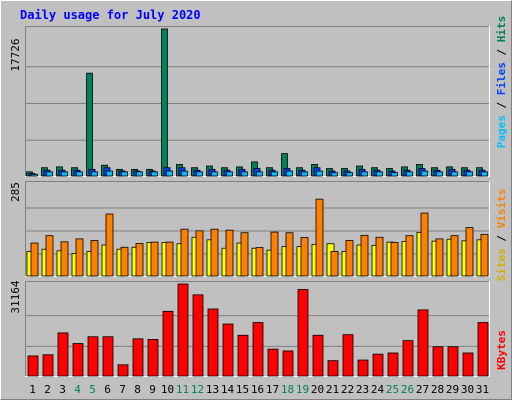  Describe the element at coordinates (407, 389) in the screenshot. I see `x-label-day-26: 26` at that location.